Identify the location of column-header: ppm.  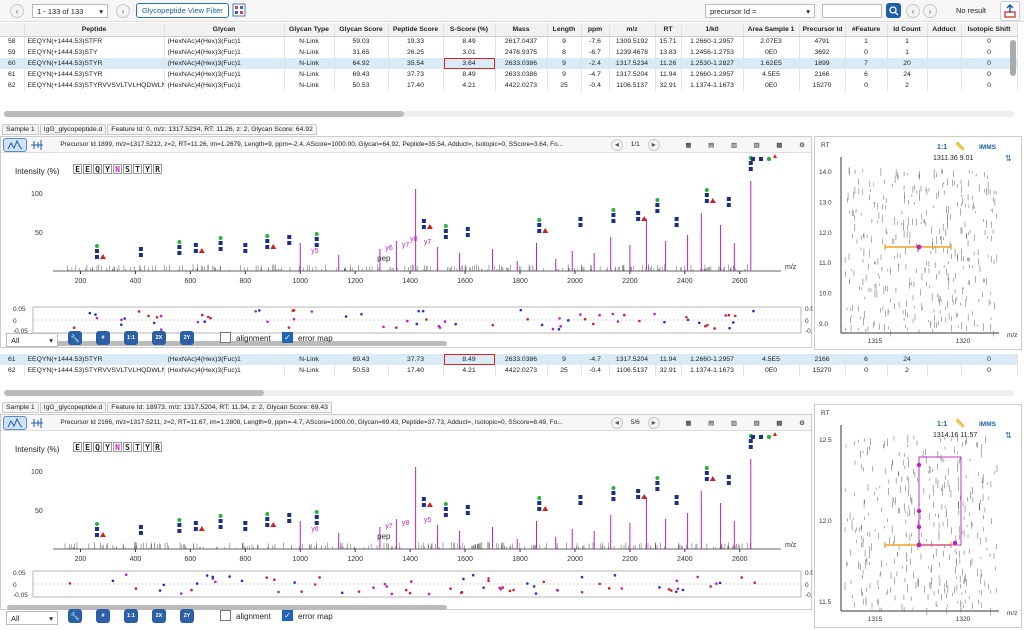
(595, 30).